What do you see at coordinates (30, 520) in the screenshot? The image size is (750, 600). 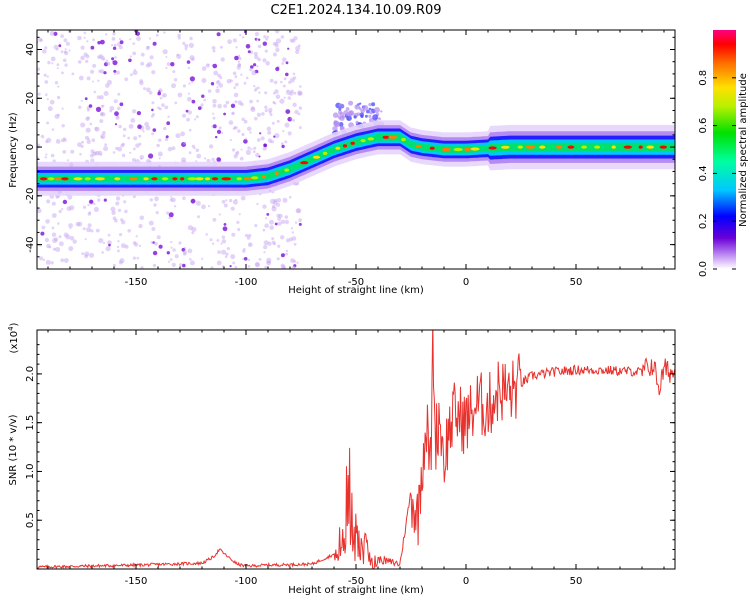 I see `snr-y-tick-label: 0.5` at bounding box center [30, 520].